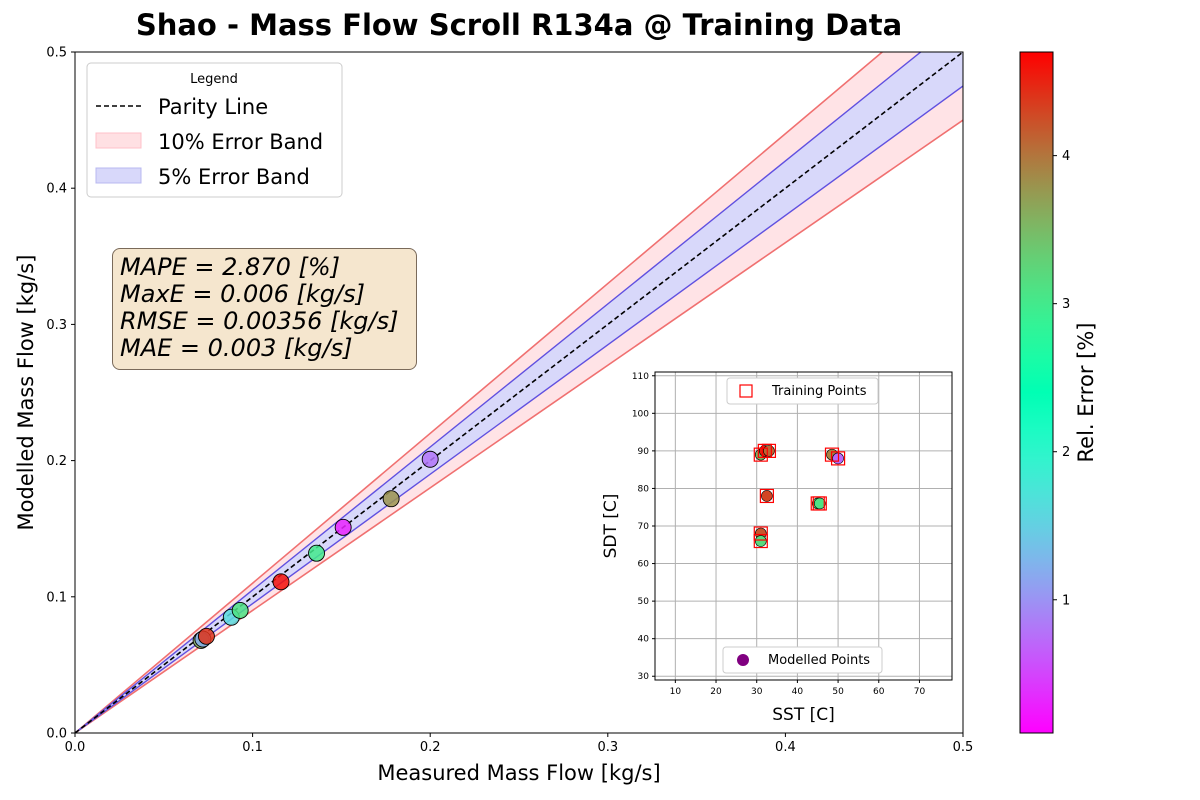  Describe the element at coordinates (259, 321) in the screenshot. I see `rmse-text: RMSE = 0.00356 [kg/s]` at that location.